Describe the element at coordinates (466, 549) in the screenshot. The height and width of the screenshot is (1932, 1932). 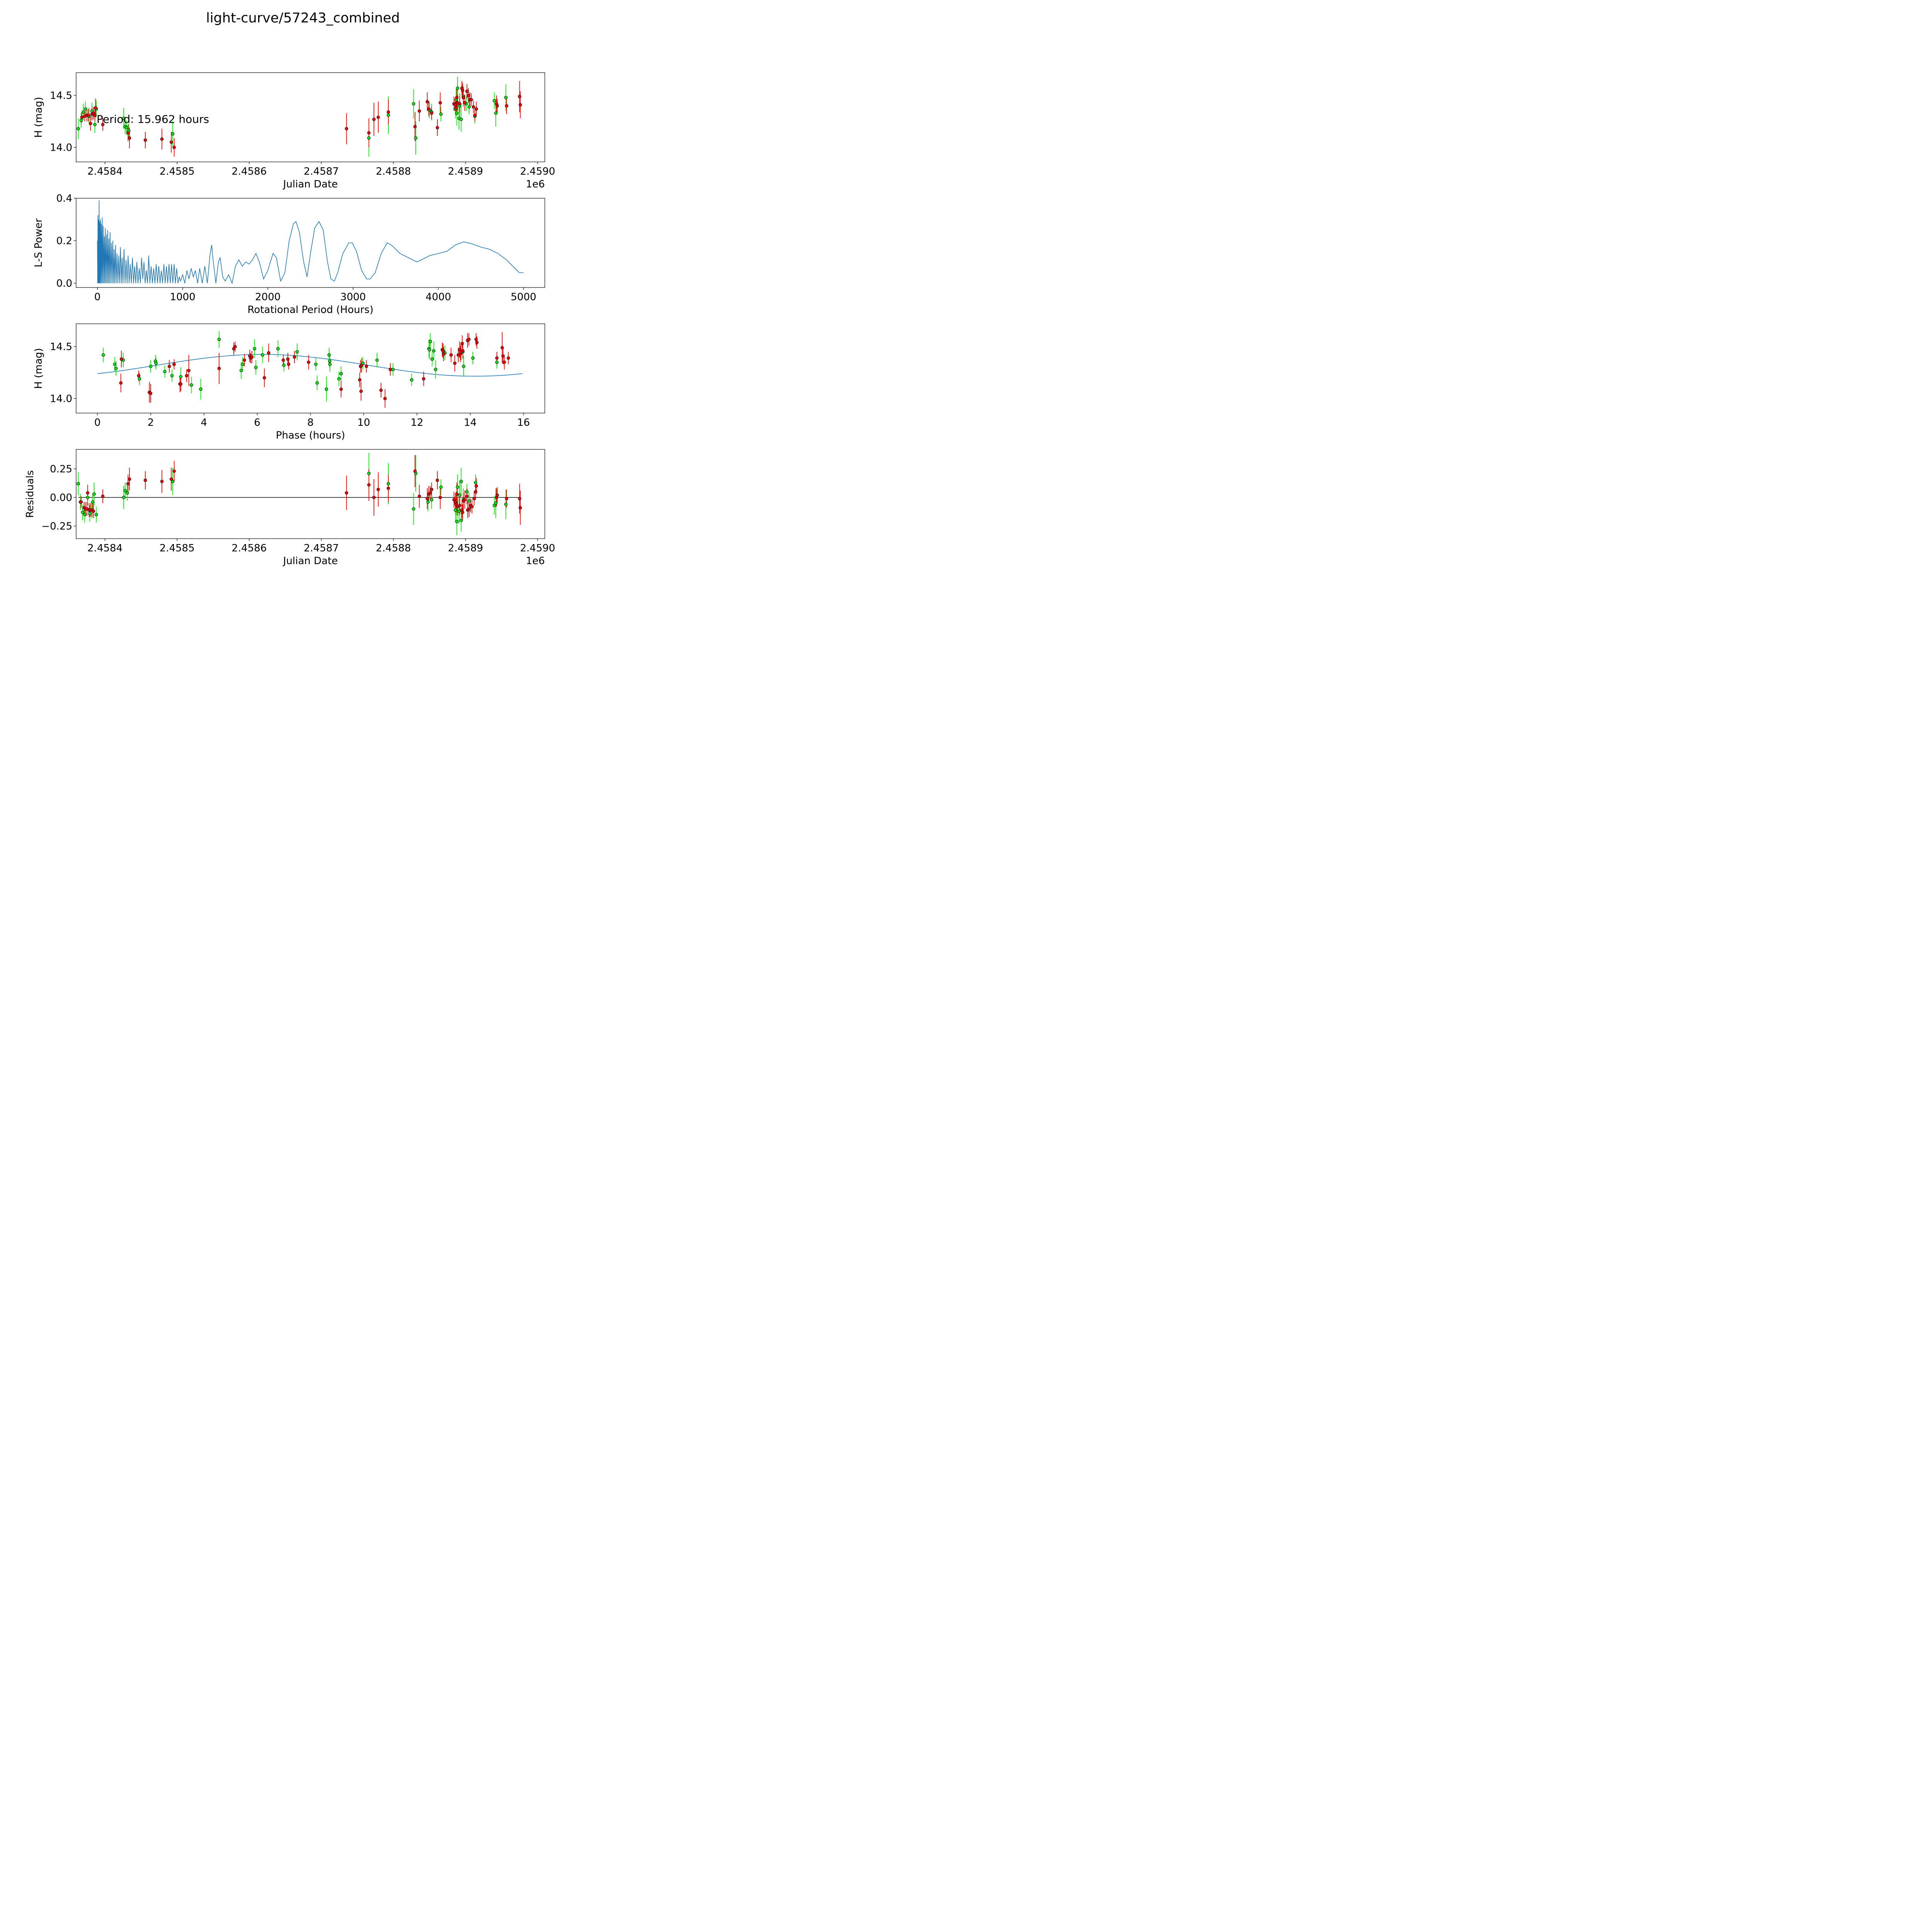
I see `x-tick-label: 2.4589` at that location.